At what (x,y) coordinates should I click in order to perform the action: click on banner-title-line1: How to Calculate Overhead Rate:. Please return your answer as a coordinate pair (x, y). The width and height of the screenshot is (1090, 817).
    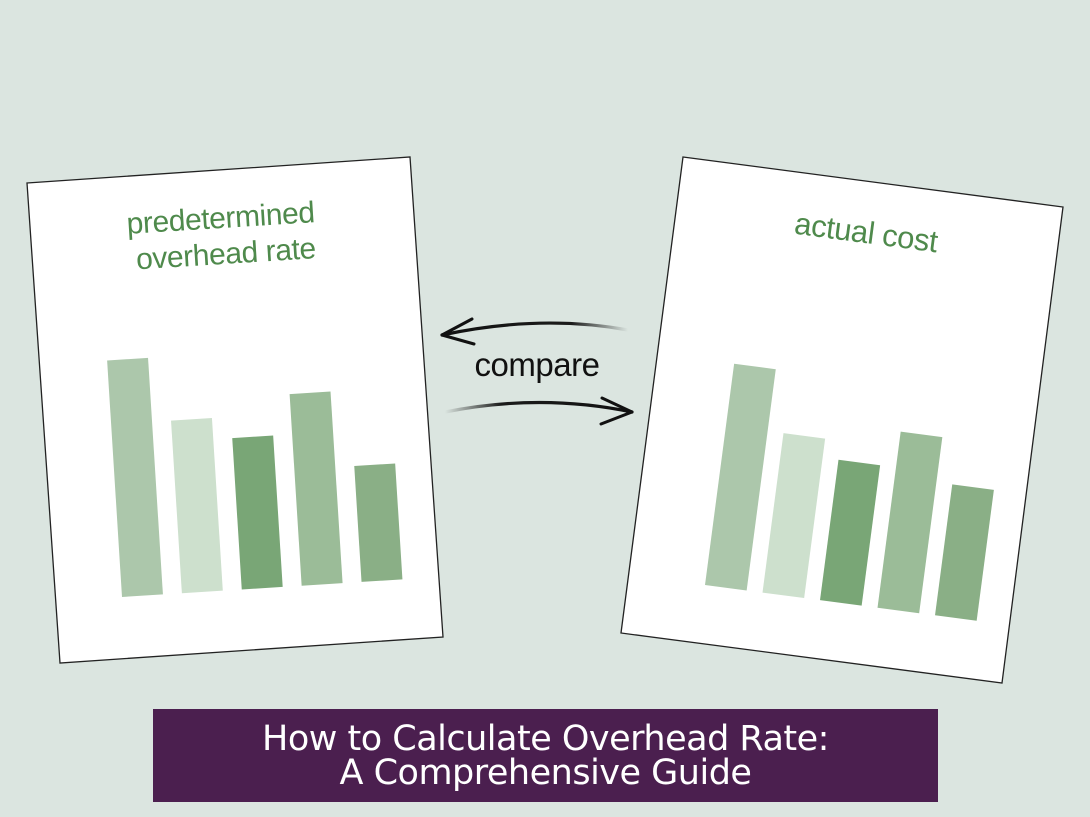
    Looking at the image, I should click on (545, 738).